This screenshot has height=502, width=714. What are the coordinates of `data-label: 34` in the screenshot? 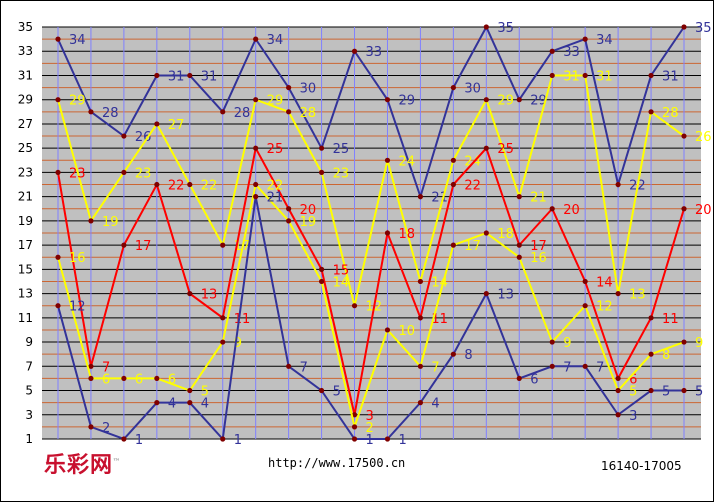 It's located at (77, 40).